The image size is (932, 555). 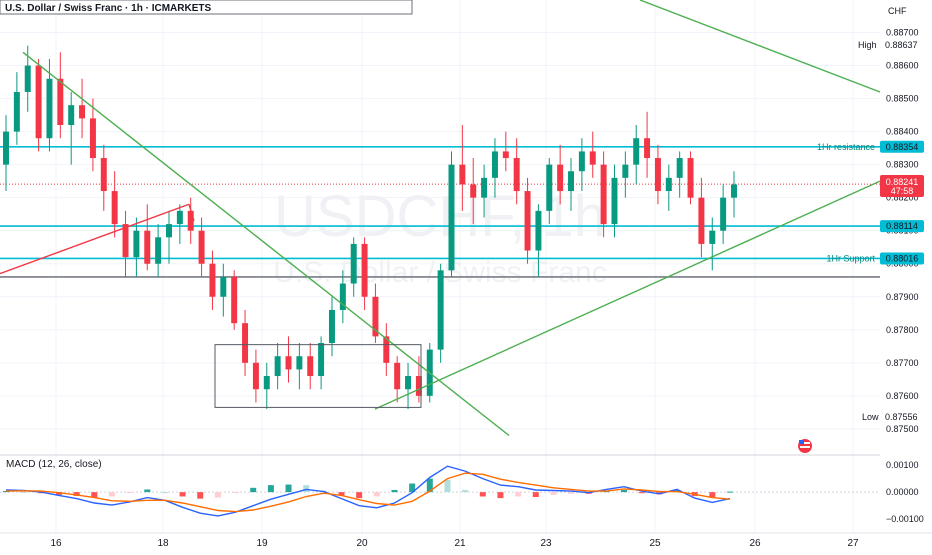 What do you see at coordinates (902, 465) in the screenshot?
I see `macd-tick-label: 0.00100` at bounding box center [902, 465].